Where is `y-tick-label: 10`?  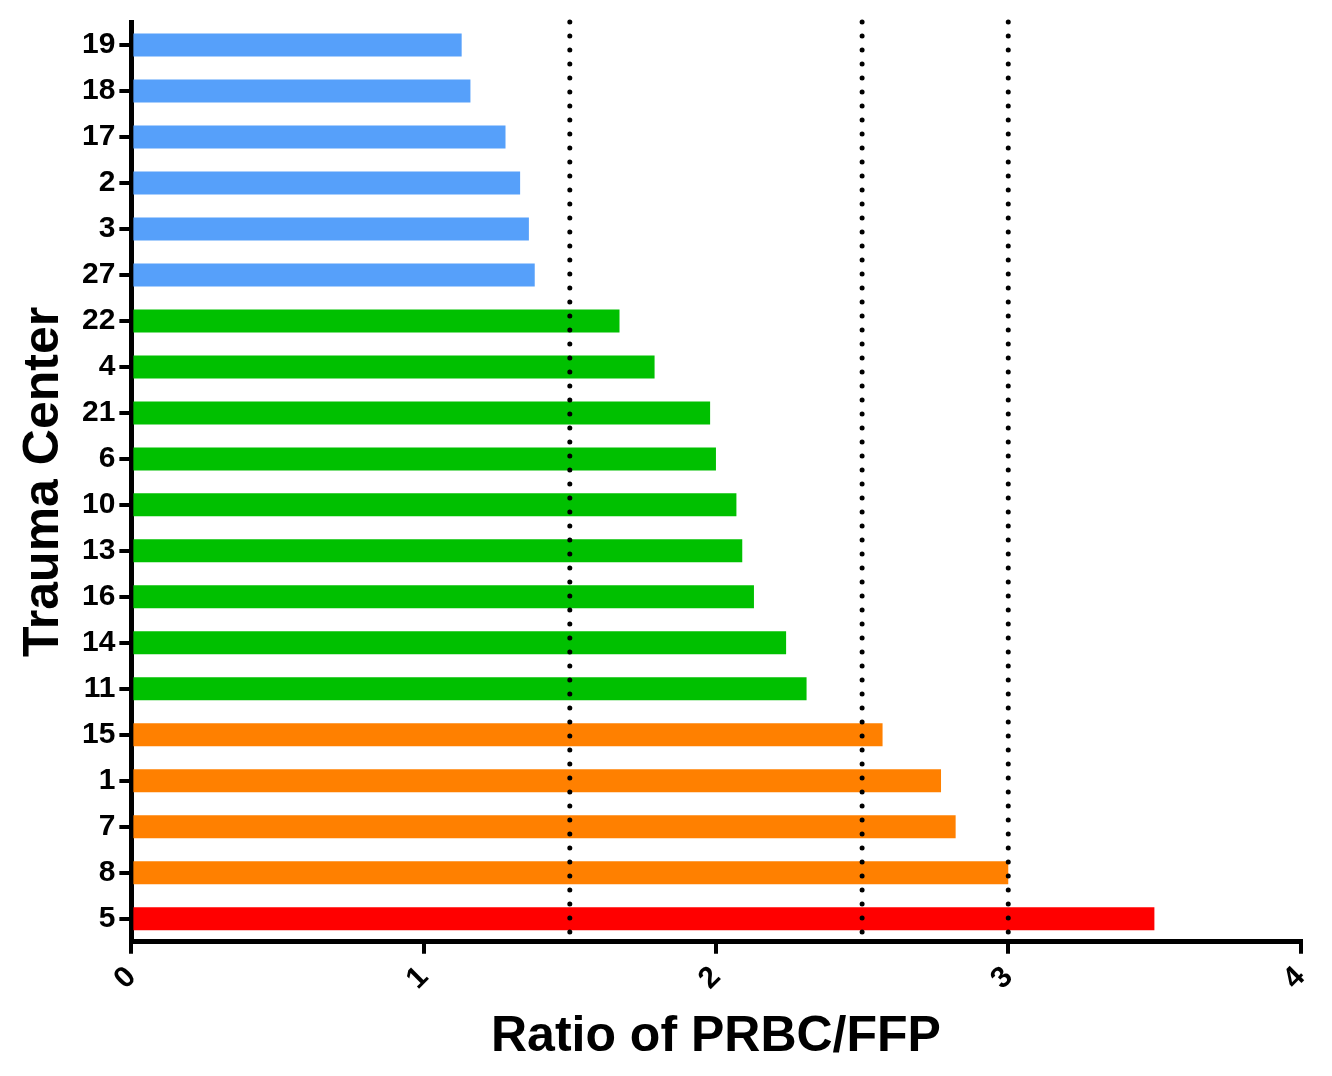
y-tick-label: 10 is located at coordinates (98, 503).